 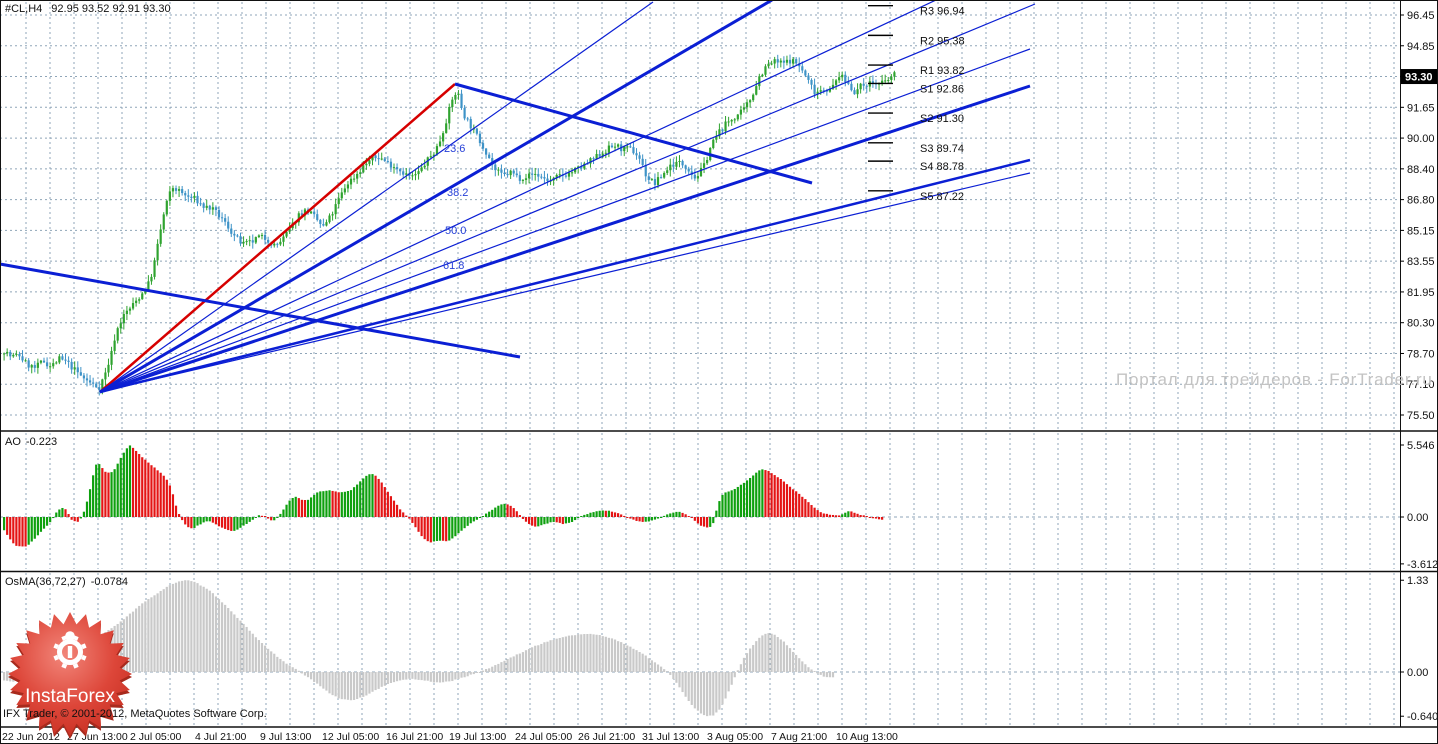 I want to click on price-axis-label: 90.00, so click(x=1421, y=139).